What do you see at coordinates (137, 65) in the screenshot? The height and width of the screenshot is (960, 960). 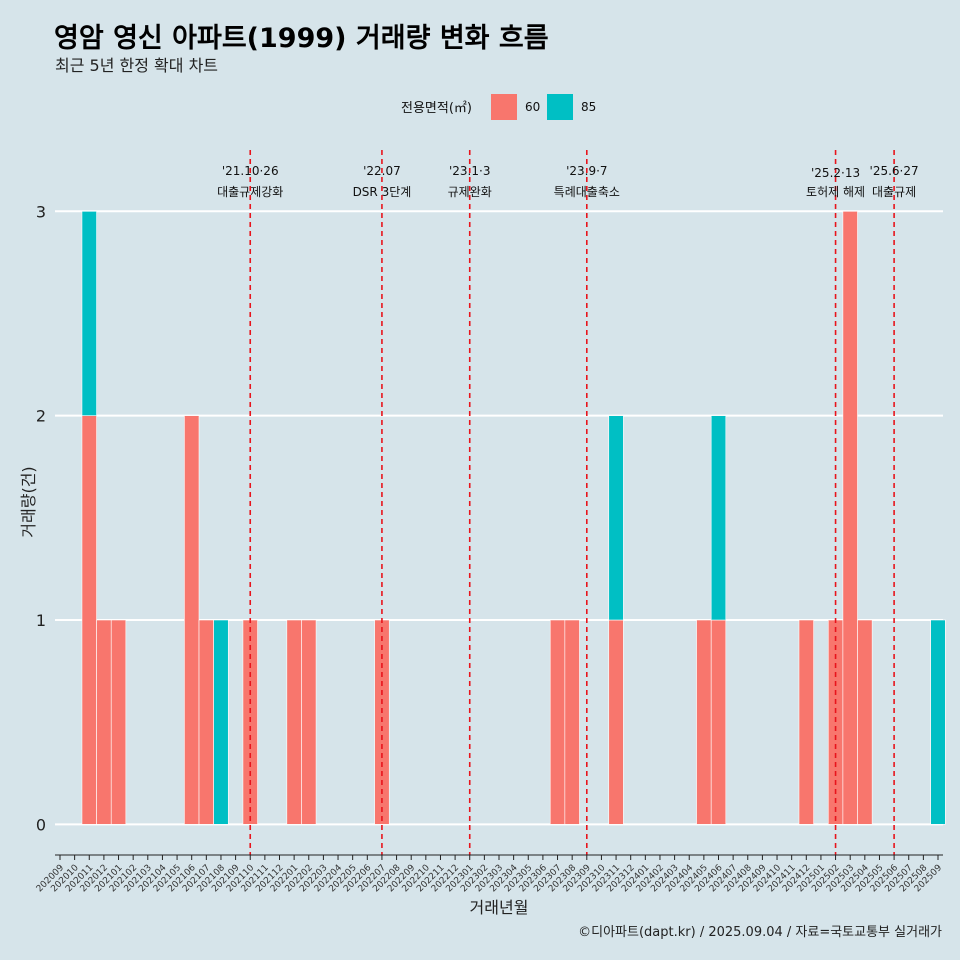 I see `chart-subtitle: 최근 5년 한정 확대 차트` at bounding box center [137, 65].